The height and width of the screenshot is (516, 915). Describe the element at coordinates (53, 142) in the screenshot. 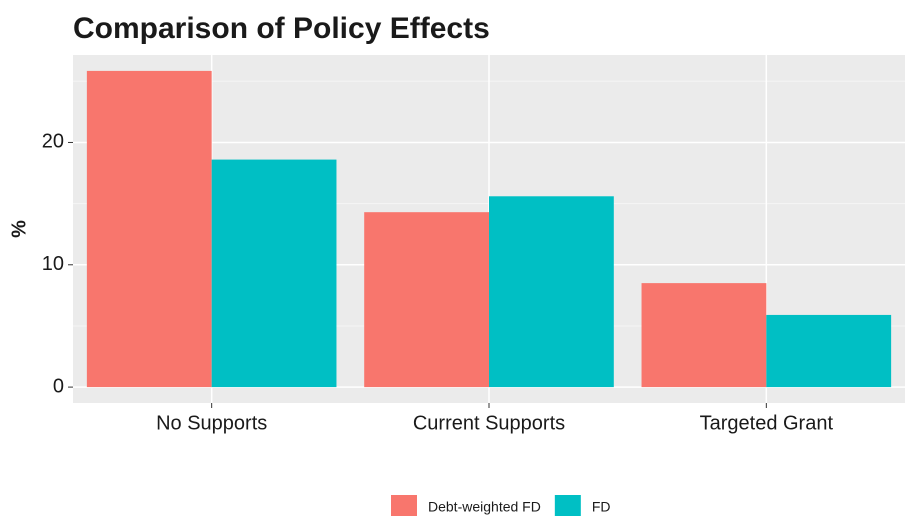

I see `y-tick-label: 20` at that location.